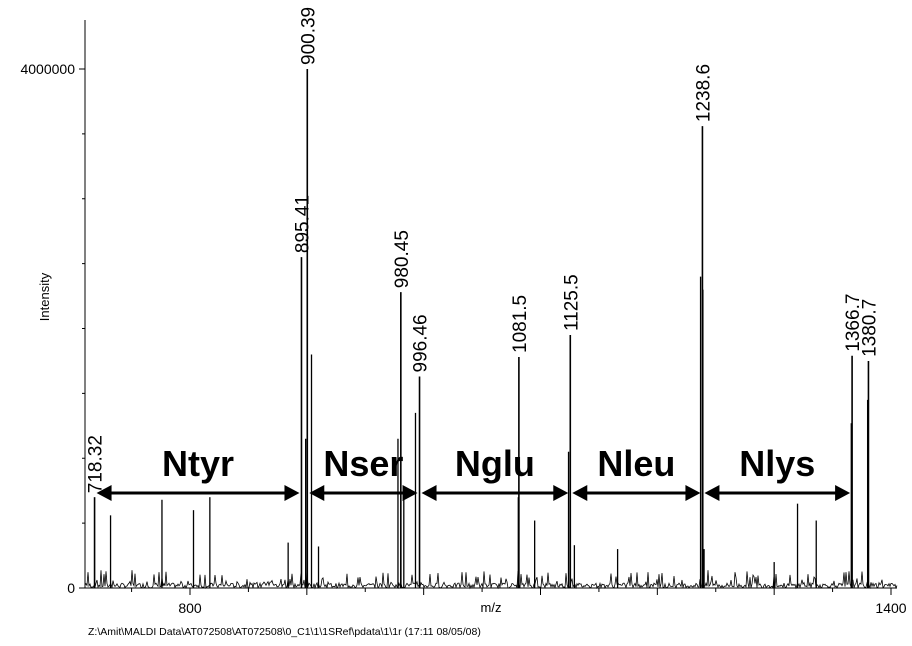  Describe the element at coordinates (491, 607) in the screenshot. I see `x-axis-label: m/z` at that location.